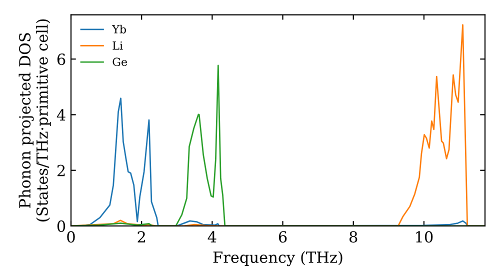  What do you see at coordinates (34, 120) in the screenshot?
I see `y-axis-title: Phonon projected DOS (States/THz·primitive cell)` at bounding box center [34, 120].